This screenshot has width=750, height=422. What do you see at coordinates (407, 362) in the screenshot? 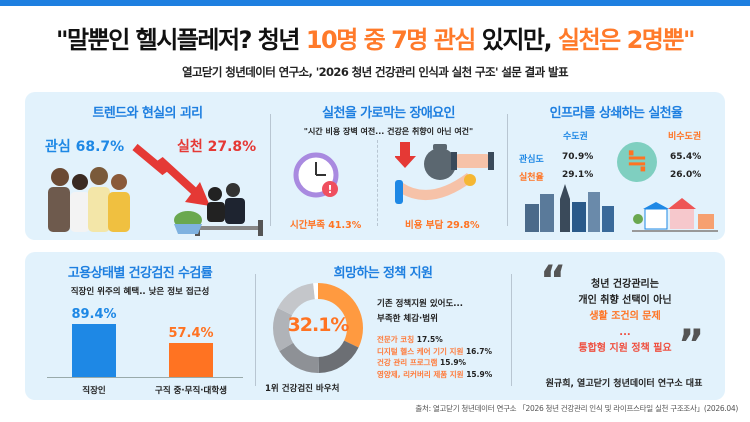
I see `policy-item-label: 건강 관리 프로그램` at bounding box center [407, 362].